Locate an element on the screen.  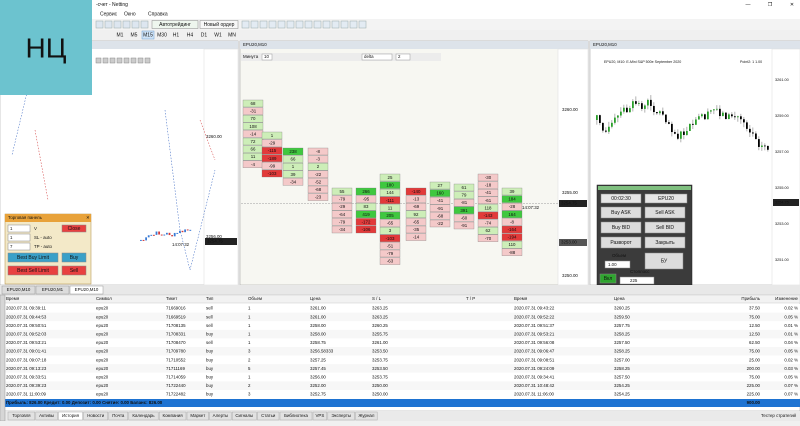
tab-label: VPS is located at coordinates (320, 415).